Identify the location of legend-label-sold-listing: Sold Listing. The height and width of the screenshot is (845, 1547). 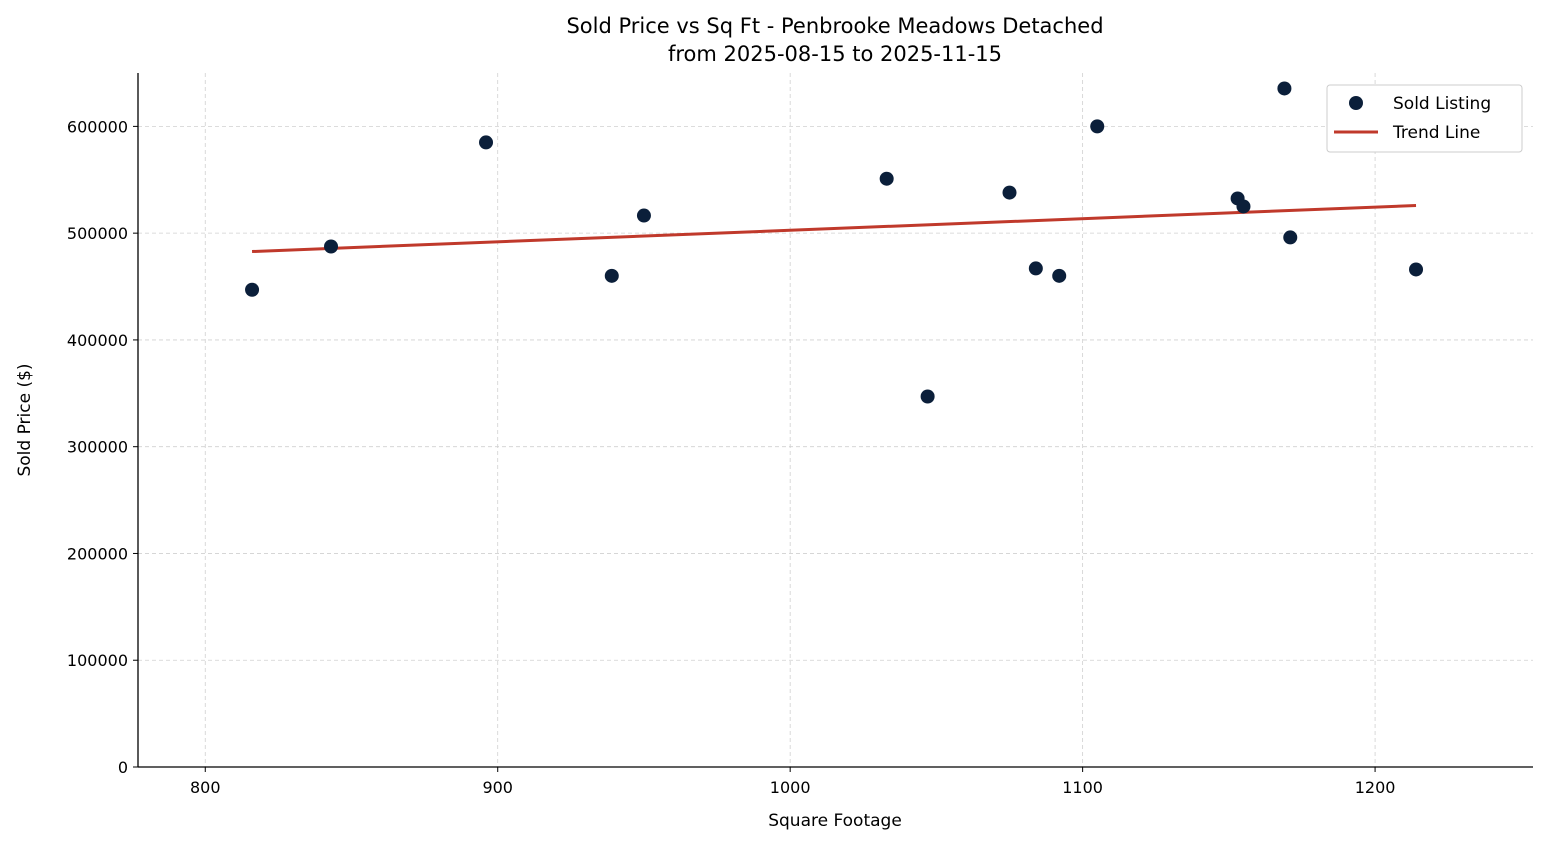
(1442, 104).